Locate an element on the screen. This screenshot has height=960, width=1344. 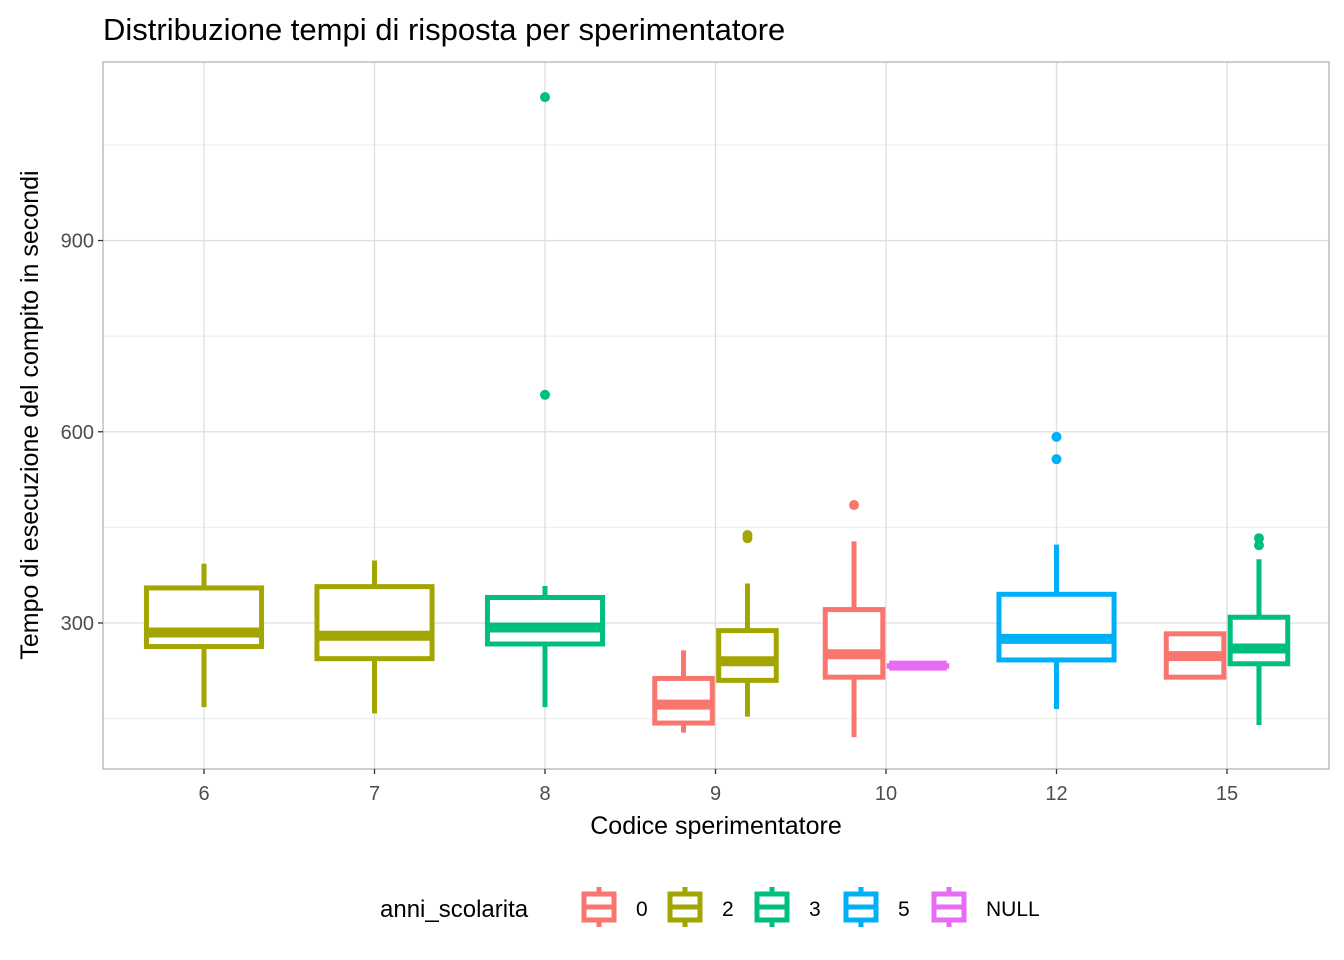
legend-label: 3 is located at coordinates (815, 909).